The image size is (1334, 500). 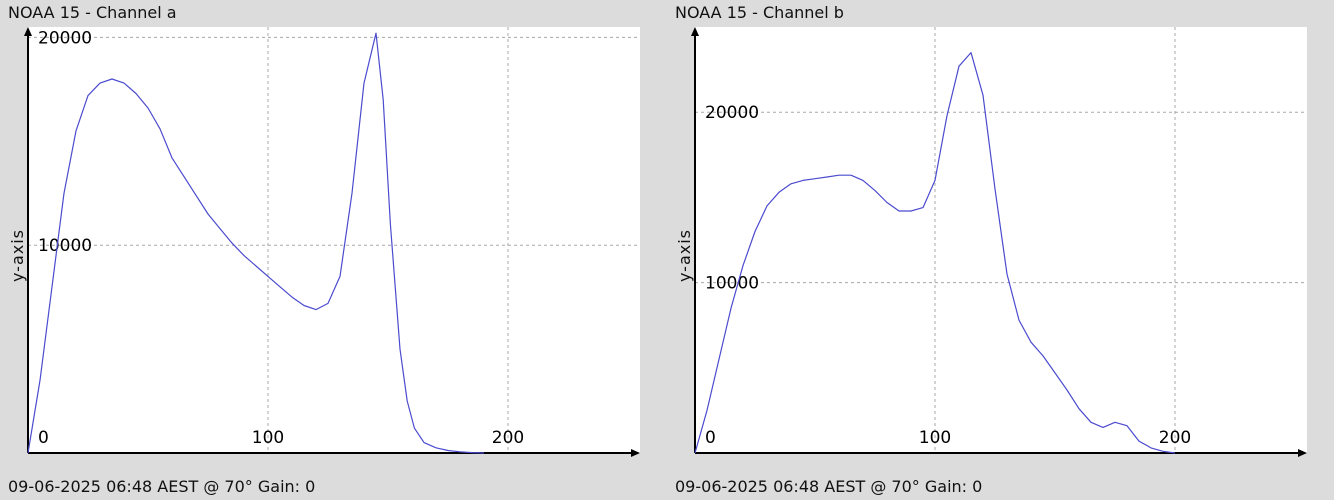 What do you see at coordinates (732, 284) in the screenshot?
I see `y-tick-label-b: 10000` at bounding box center [732, 284].